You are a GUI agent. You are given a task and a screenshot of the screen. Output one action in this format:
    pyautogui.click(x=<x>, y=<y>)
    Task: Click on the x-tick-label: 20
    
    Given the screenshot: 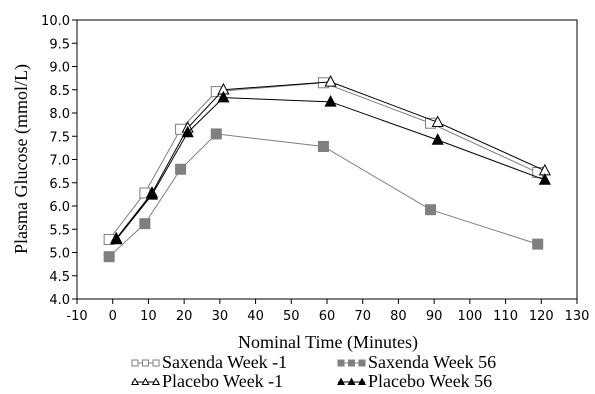 What is the action you would take?
    pyautogui.click(x=184, y=316)
    